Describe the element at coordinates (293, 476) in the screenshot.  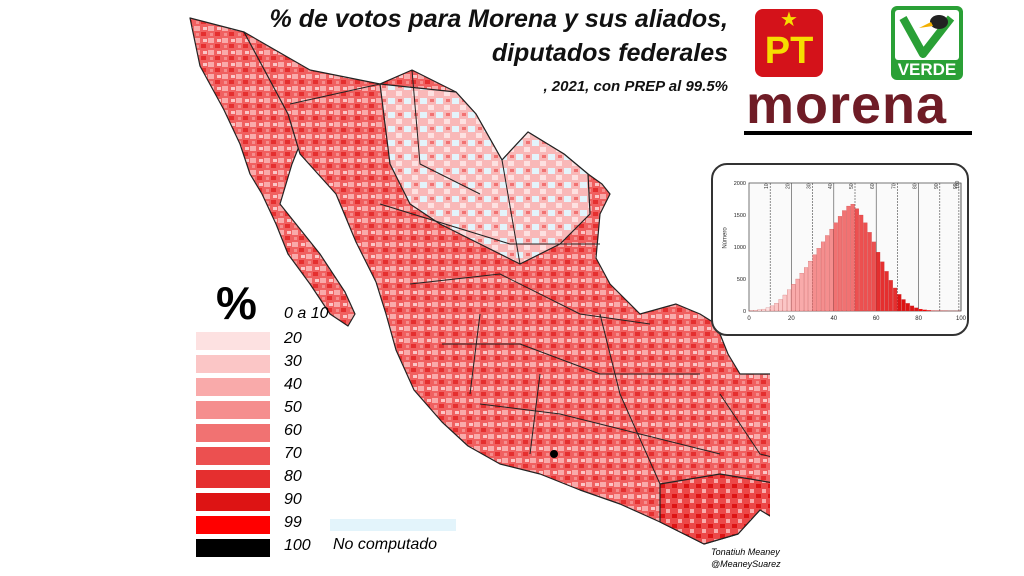
I see `legend-label-7: 80` at that location.